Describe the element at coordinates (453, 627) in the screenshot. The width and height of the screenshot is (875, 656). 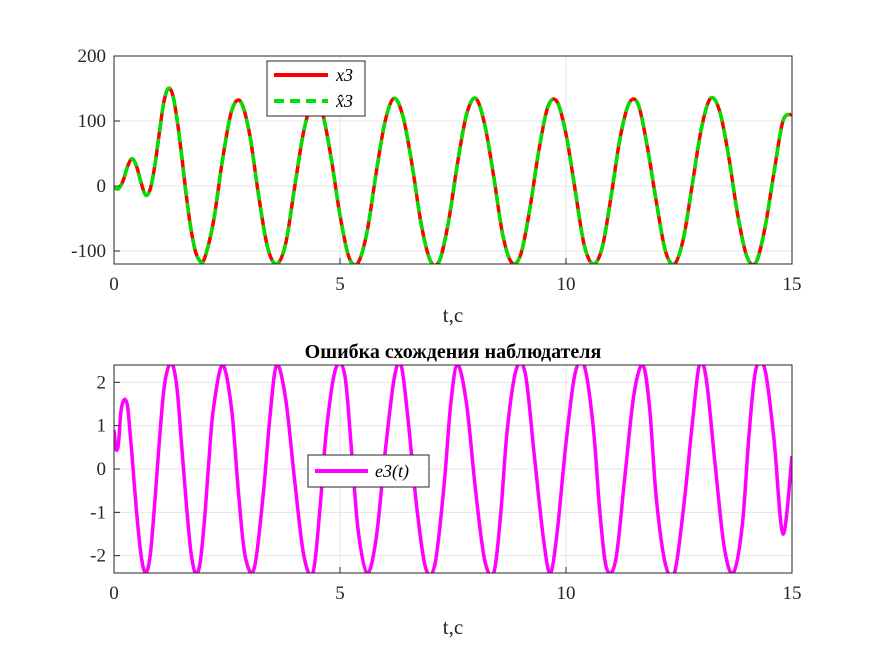
I see `bottom-x-axis-label: t,c` at that location.